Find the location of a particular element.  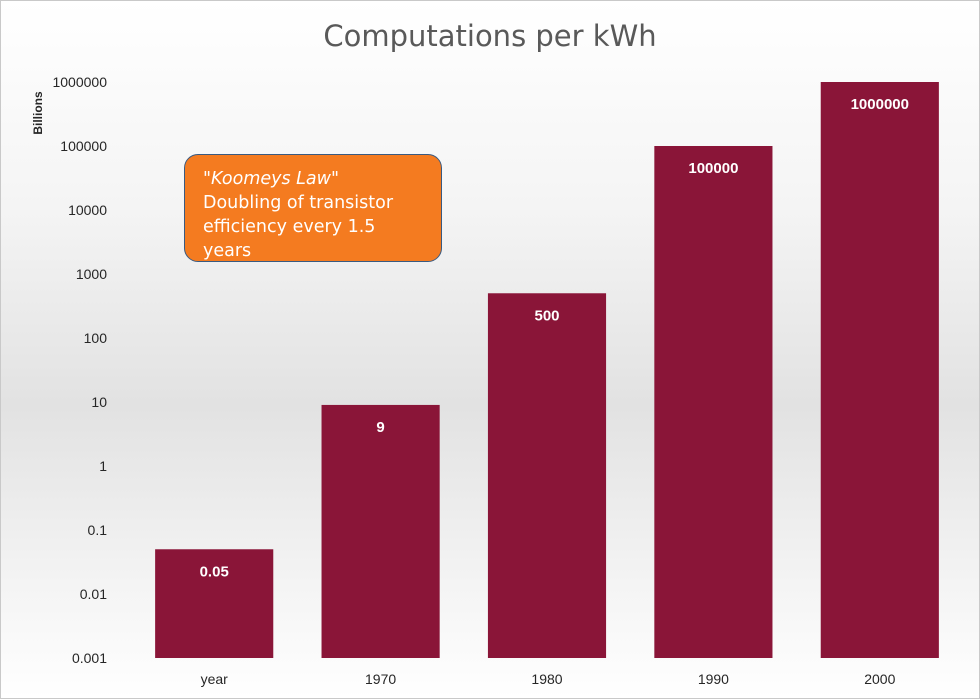

bar-2000 is located at coordinates (879, 370).